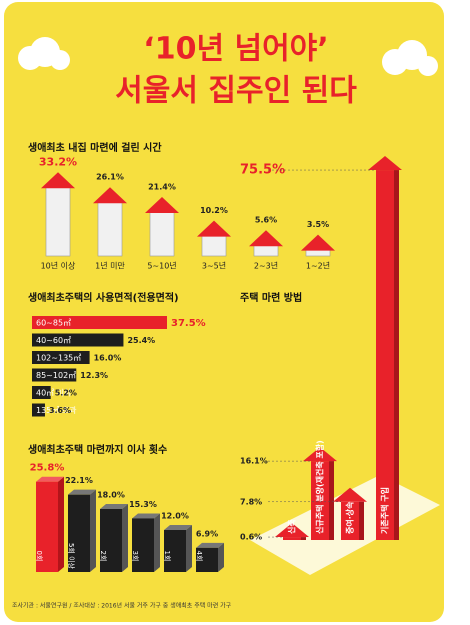 This screenshot has height=625, width=470. What do you see at coordinates (161, 266) in the screenshot?
I see `category-label: 5~10년` at bounding box center [161, 266].